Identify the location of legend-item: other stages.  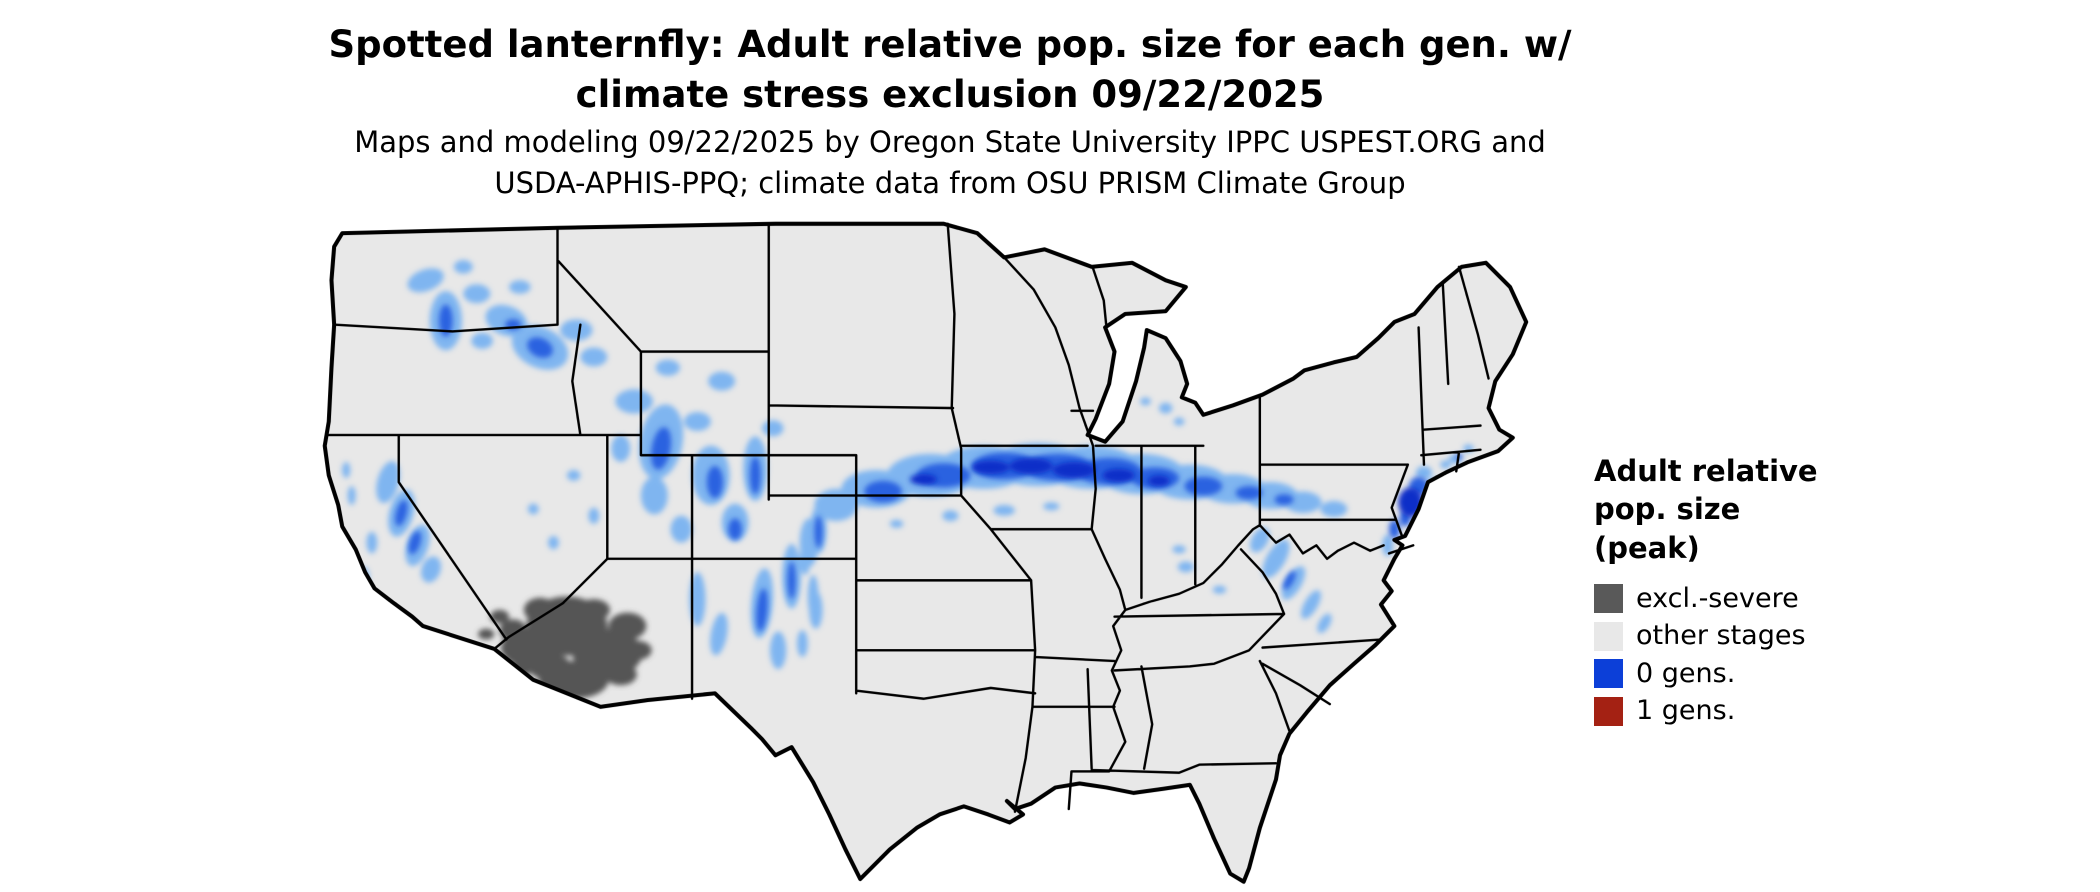
(1739, 636).